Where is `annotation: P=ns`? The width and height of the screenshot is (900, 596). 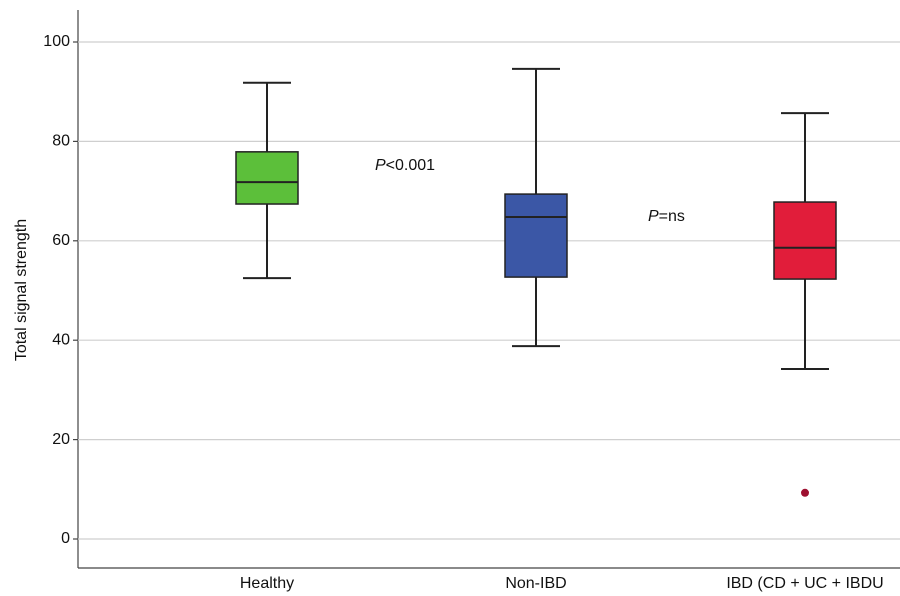
annotation: P=ns is located at coordinates (666, 216).